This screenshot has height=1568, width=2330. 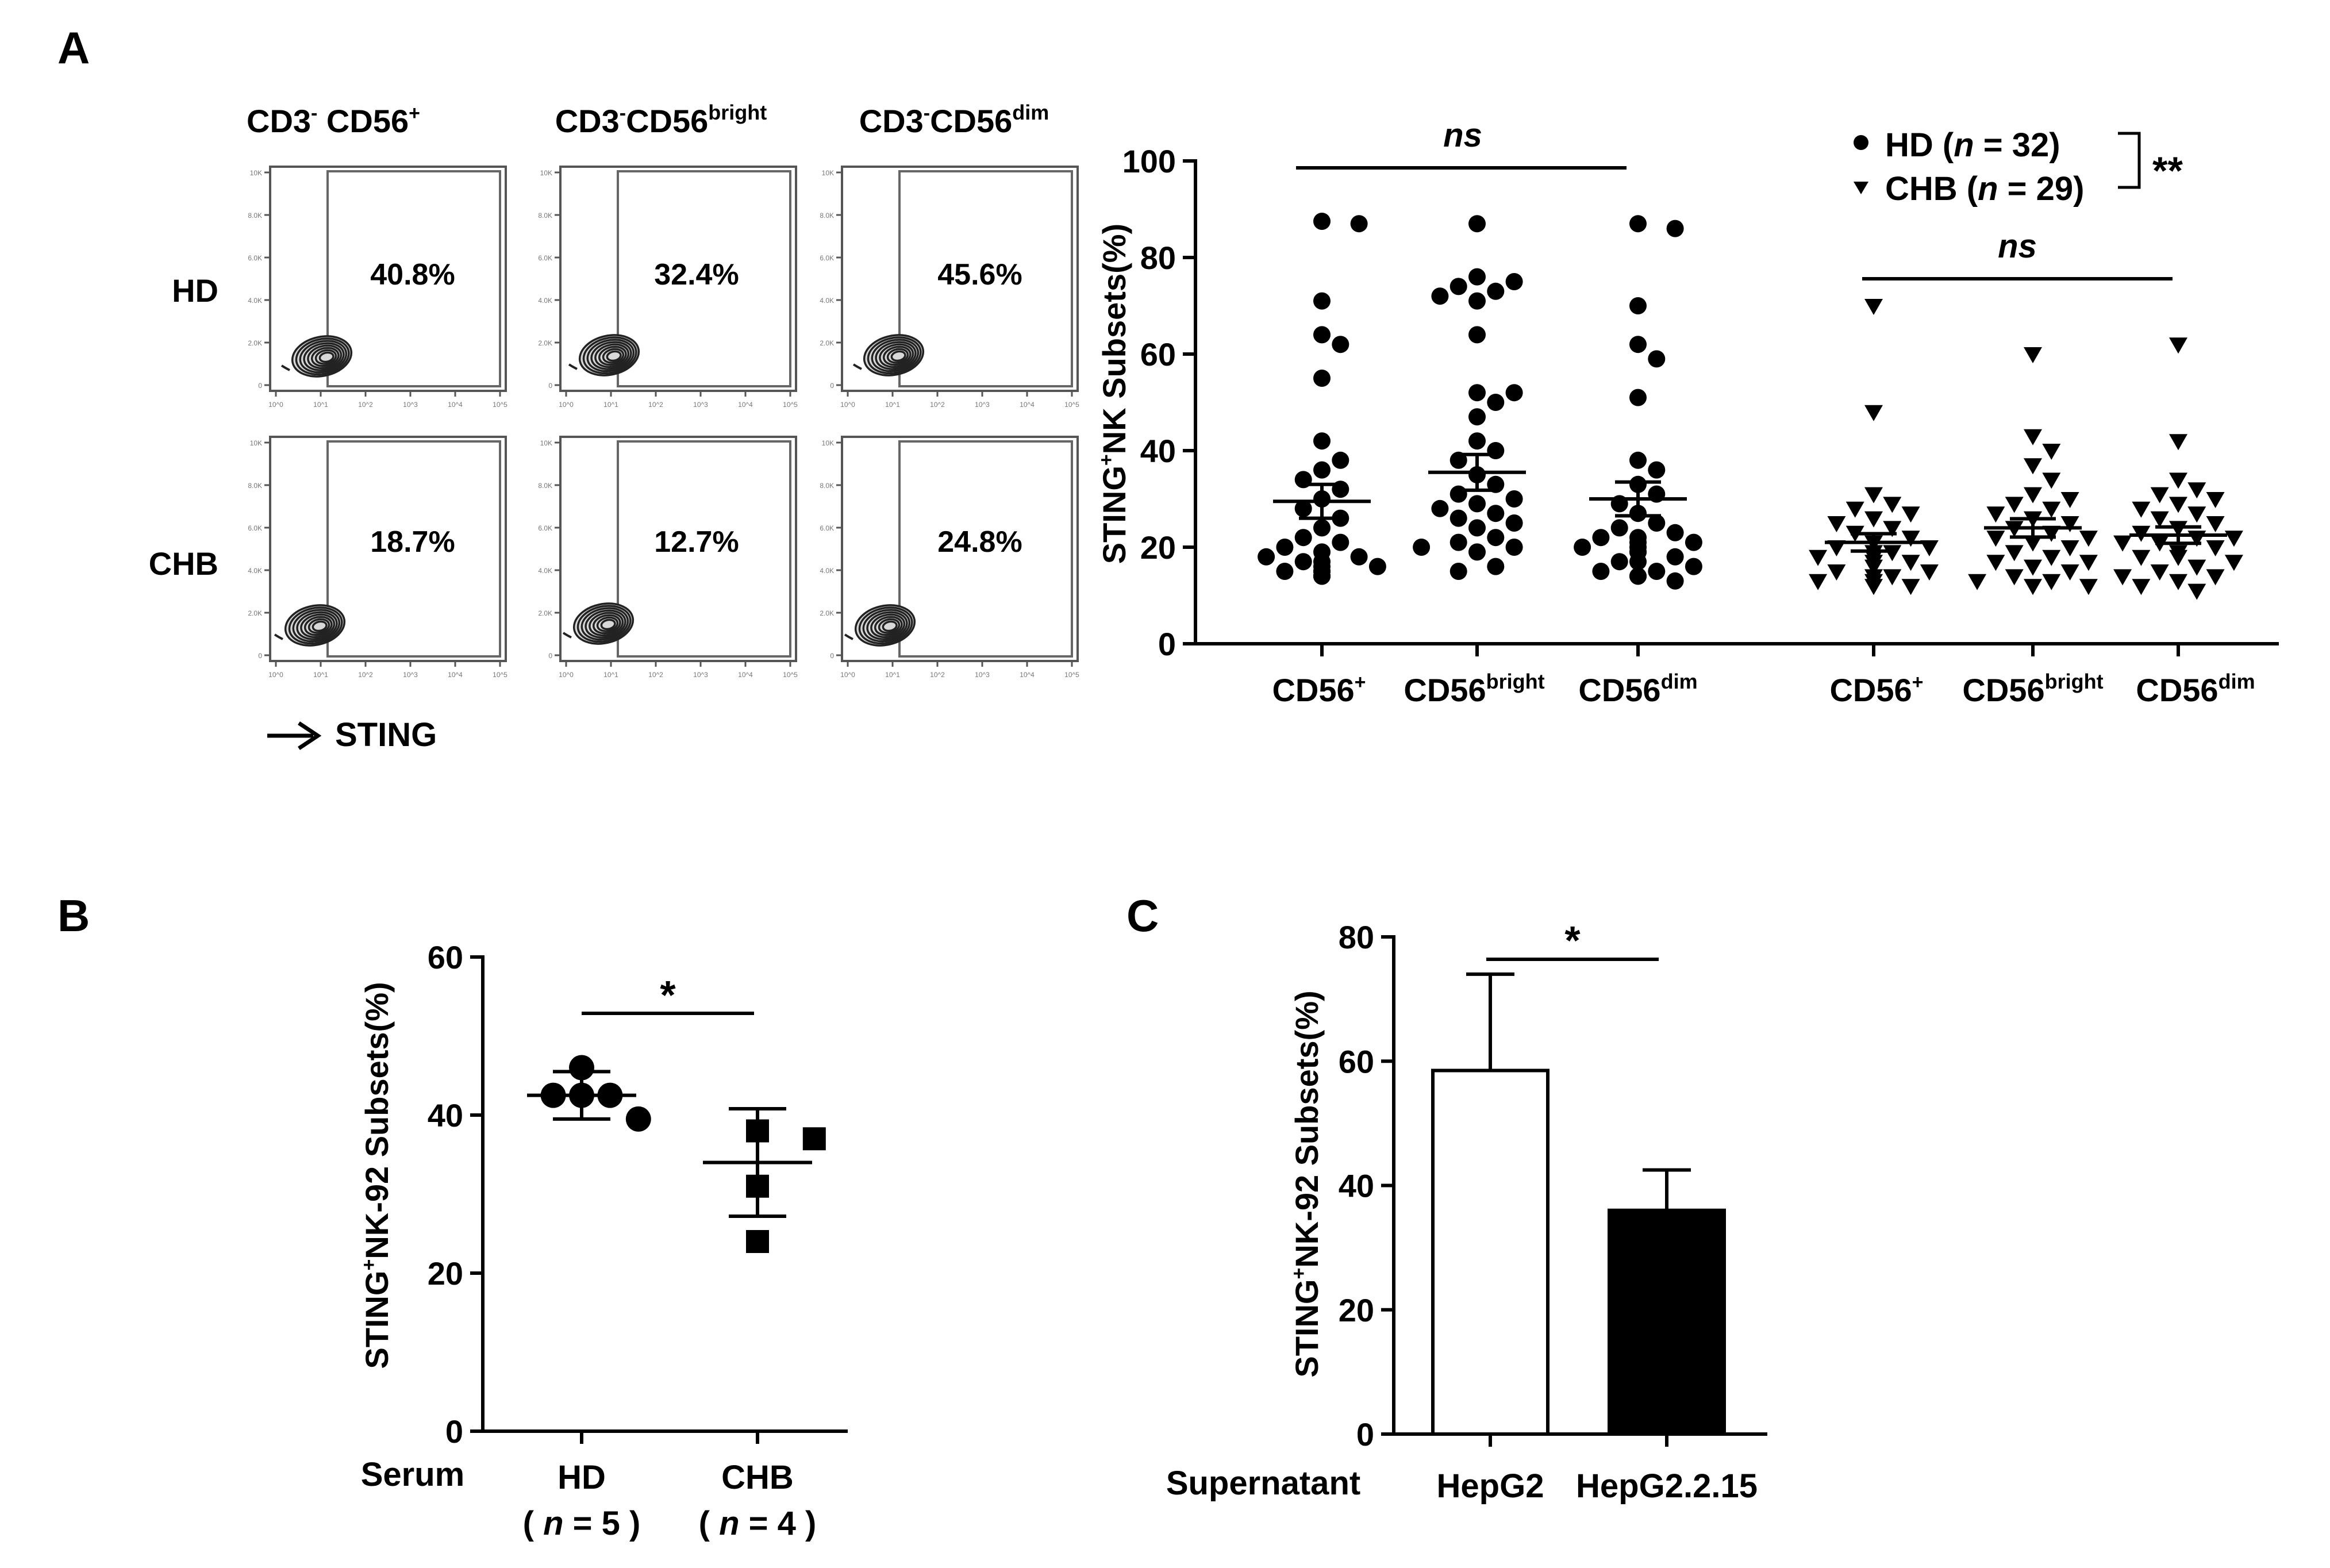 What do you see at coordinates (73, 916) in the screenshot?
I see `panel-letter-b: B` at bounding box center [73, 916].